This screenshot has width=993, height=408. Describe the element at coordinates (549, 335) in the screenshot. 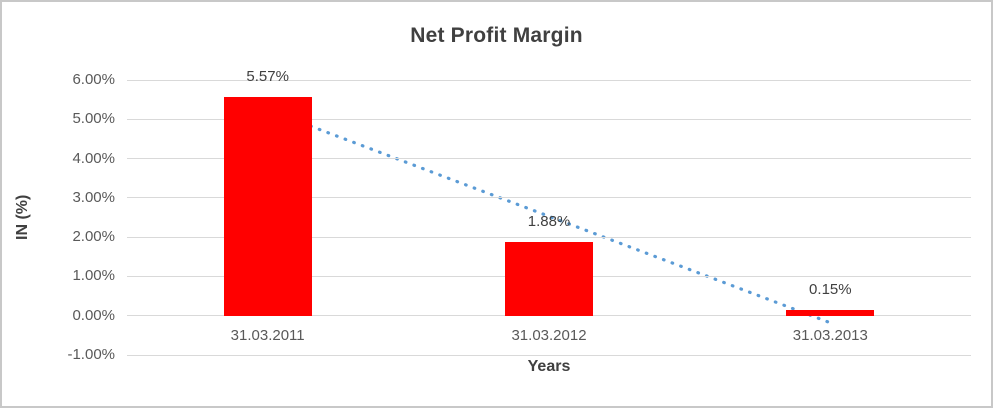

I see `x-tick-label: 31.03.2012` at that location.